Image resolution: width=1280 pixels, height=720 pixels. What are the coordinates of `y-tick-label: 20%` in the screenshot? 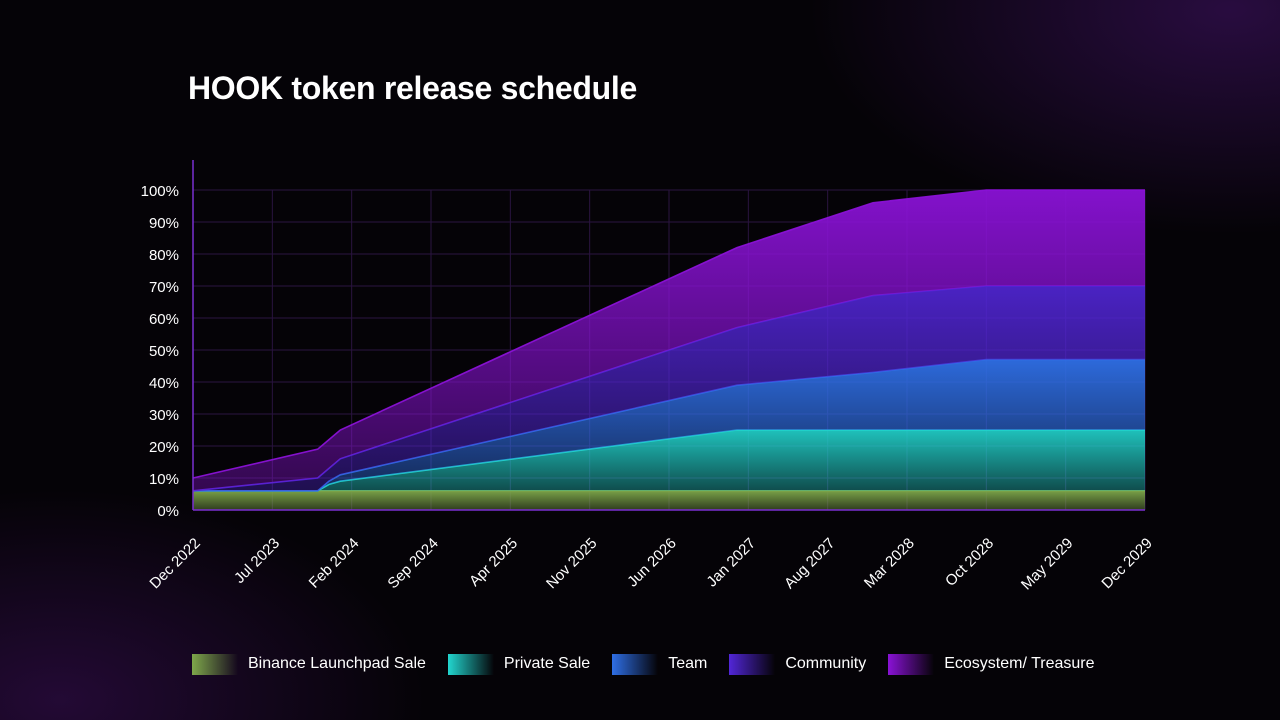 It's located at (164, 447).